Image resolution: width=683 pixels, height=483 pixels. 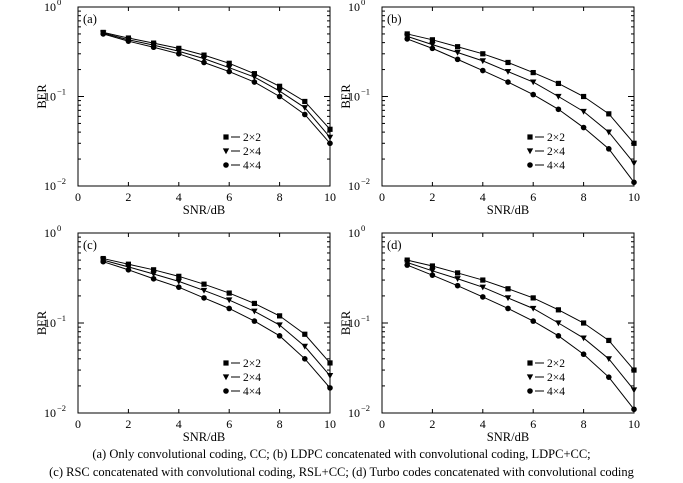 What do you see at coordinates (354, 323) in the screenshot?
I see `panel-d-ytick-label: 10` at bounding box center [354, 323].